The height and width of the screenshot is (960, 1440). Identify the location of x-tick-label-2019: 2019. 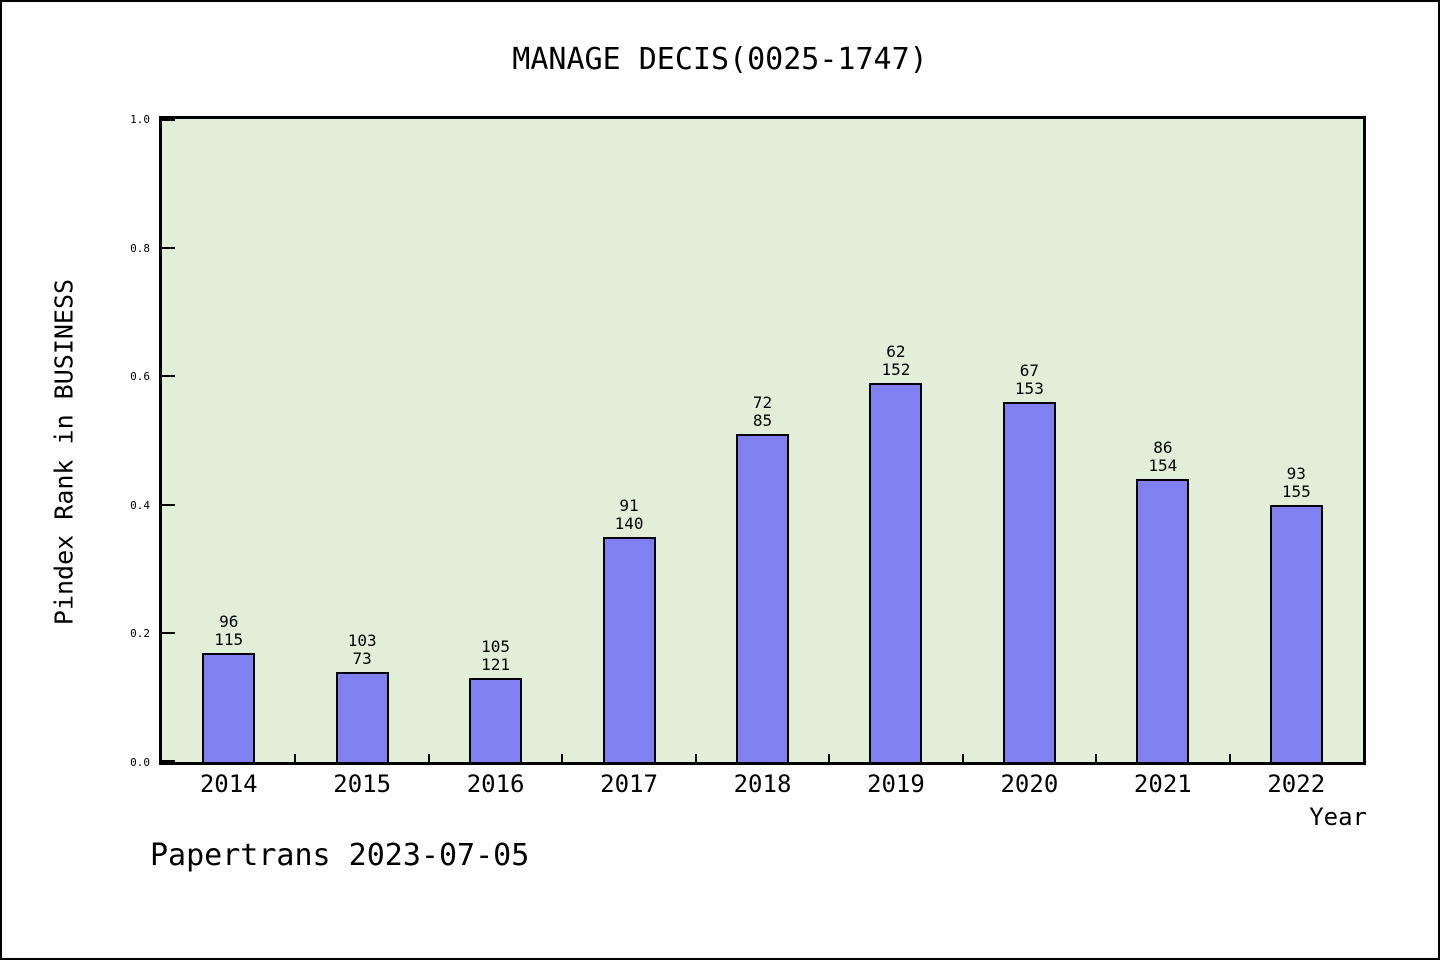
(896, 784).